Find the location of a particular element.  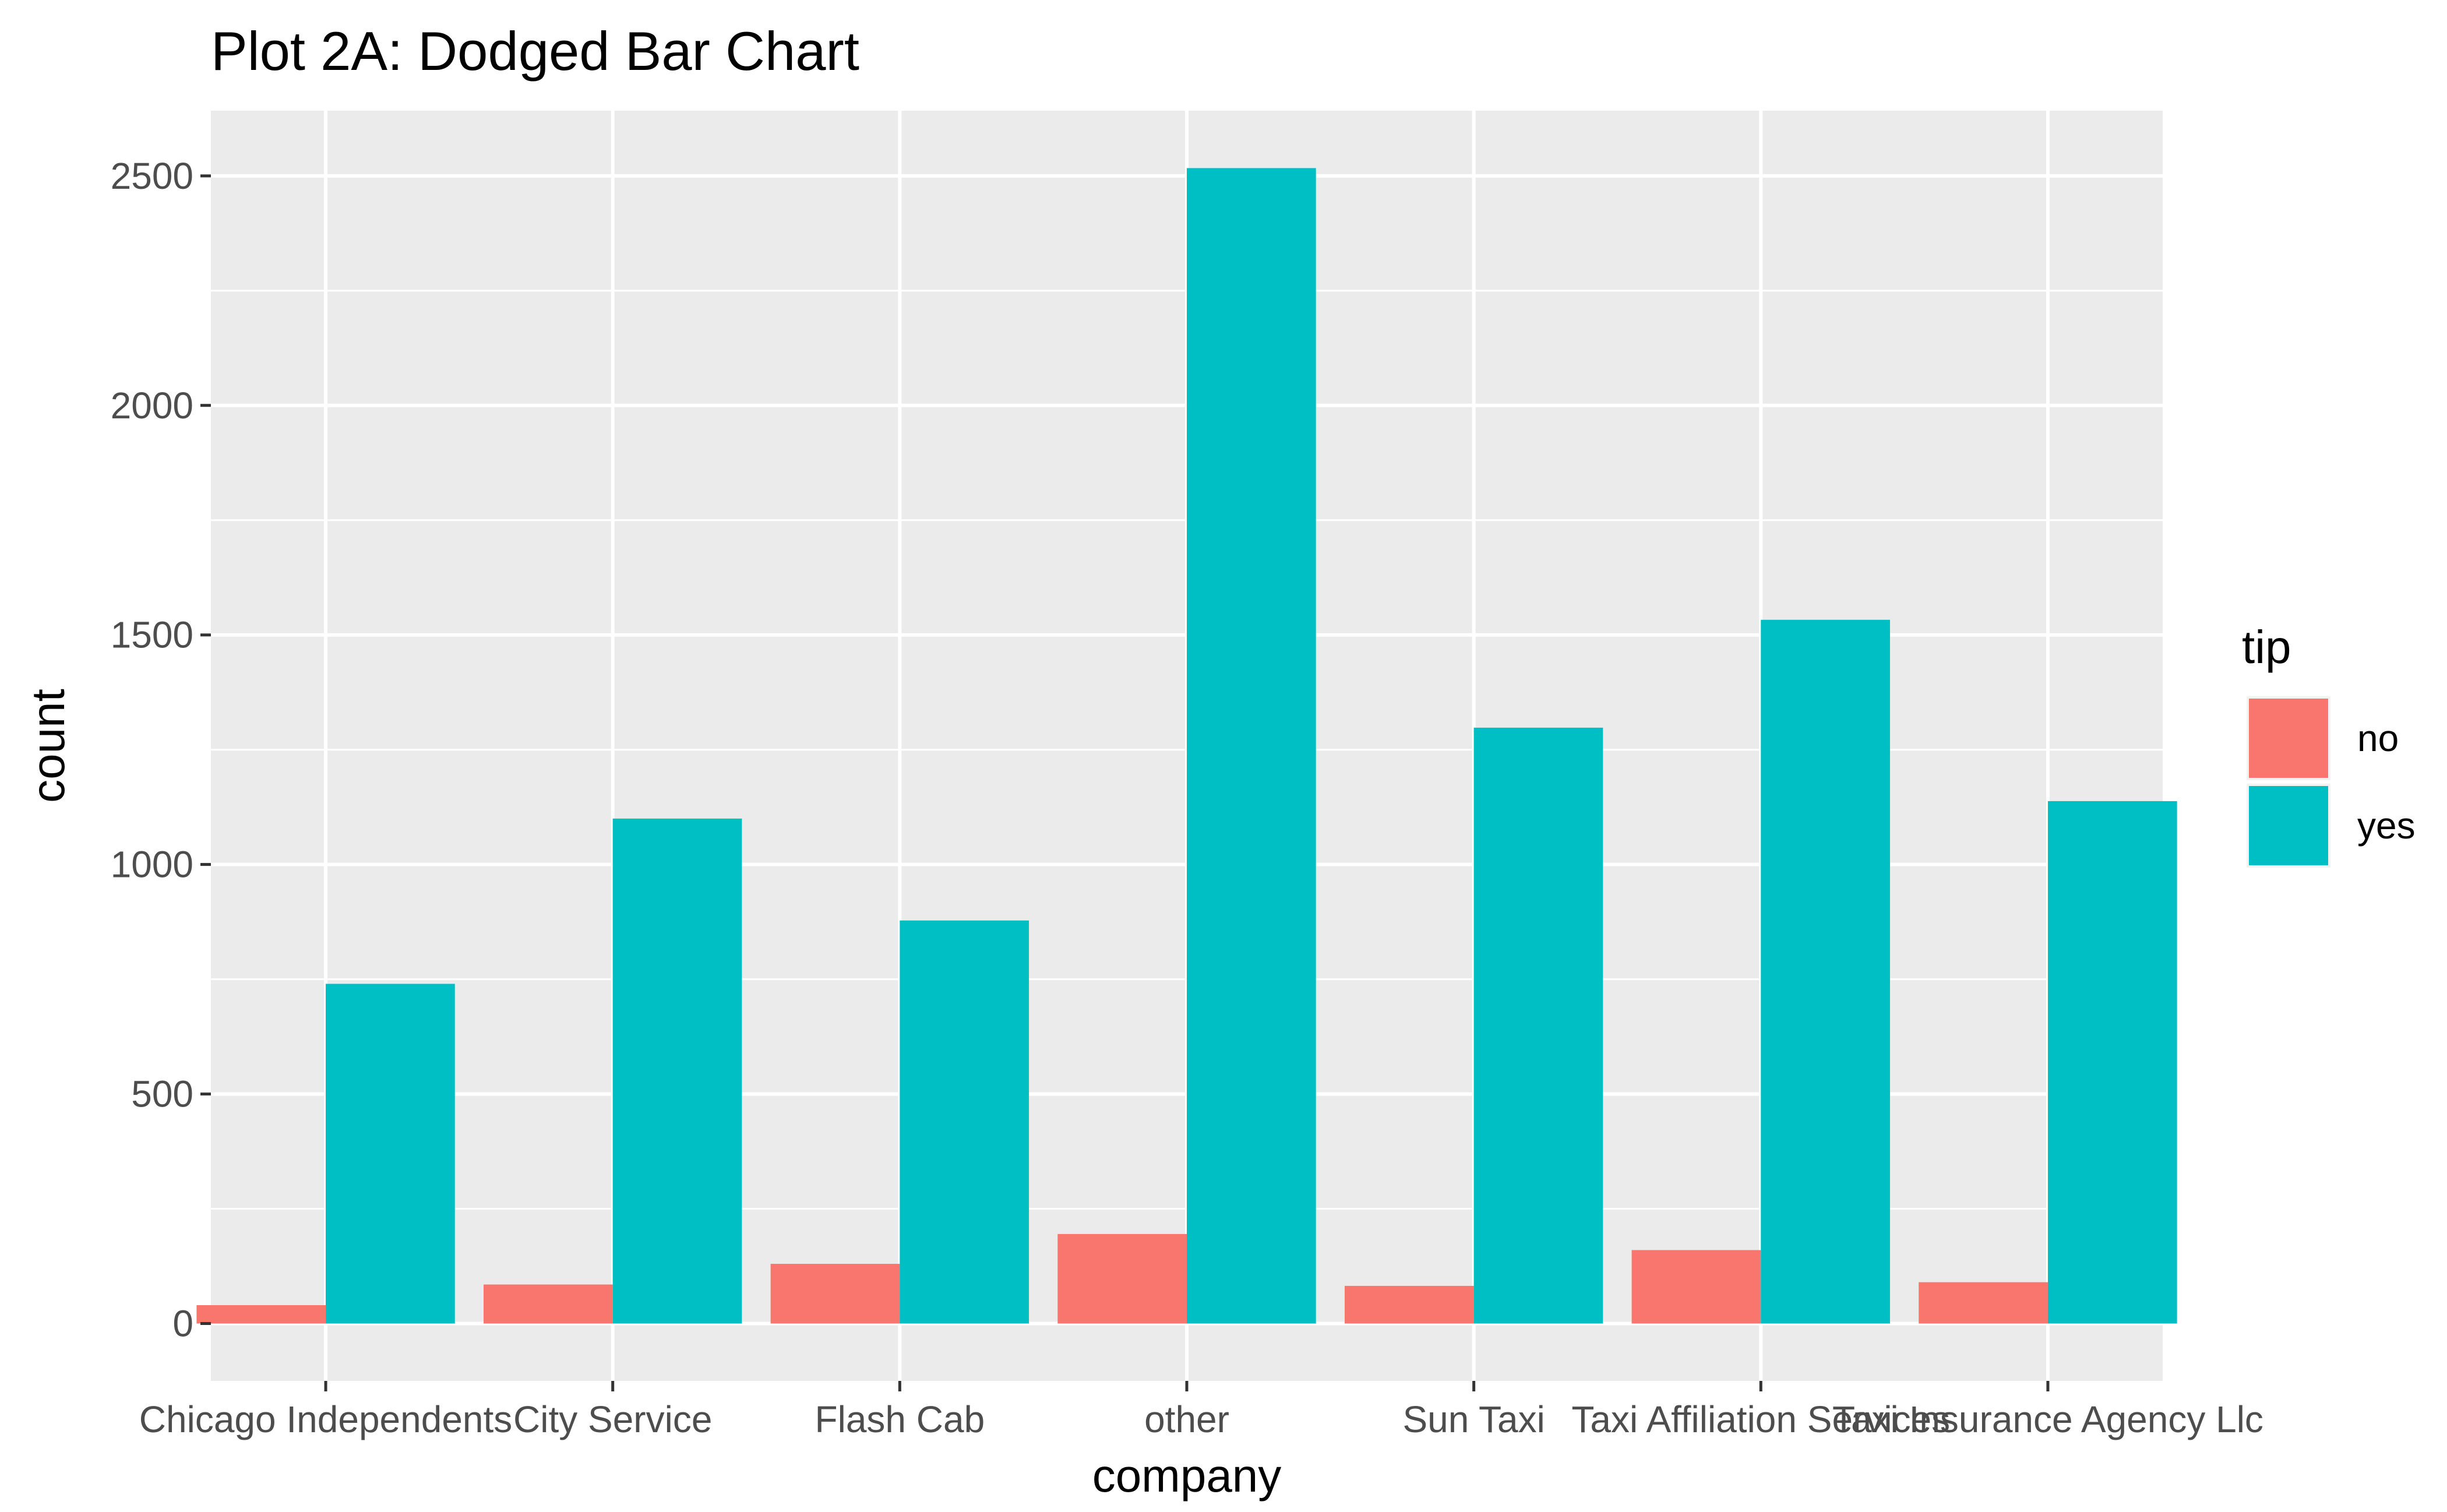

x-tick-label: Flash Cab is located at coordinates (900, 1419).